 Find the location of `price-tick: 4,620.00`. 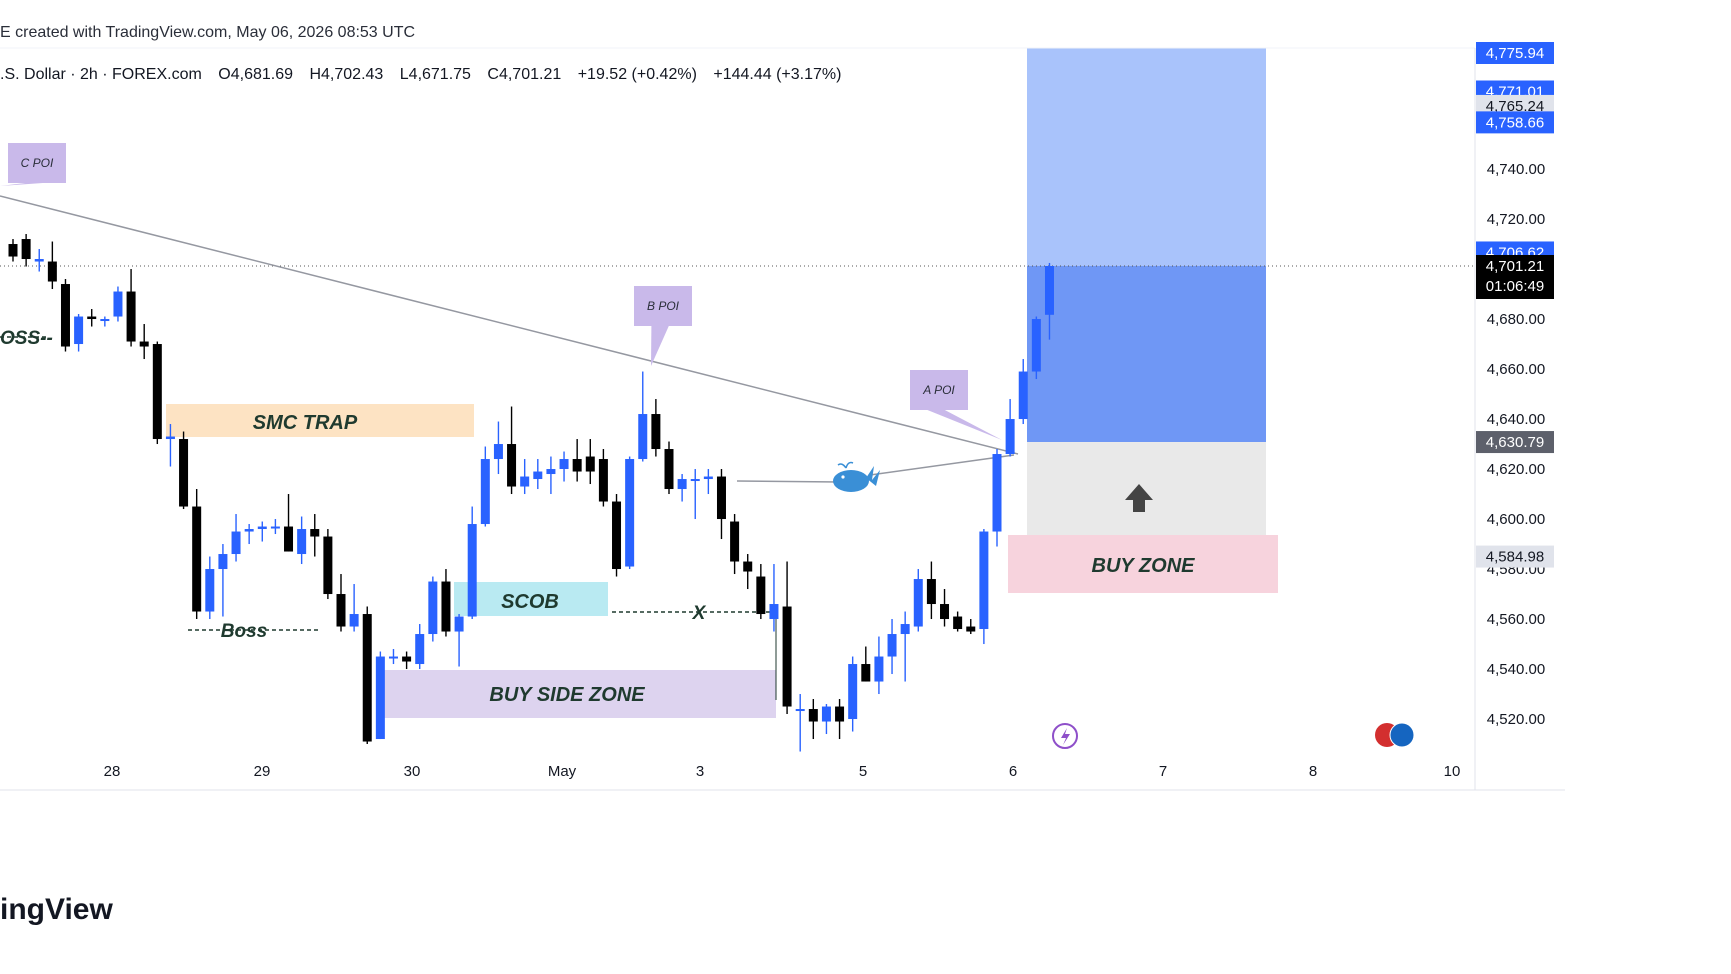

price-tick: 4,620.00 is located at coordinates (1516, 469).